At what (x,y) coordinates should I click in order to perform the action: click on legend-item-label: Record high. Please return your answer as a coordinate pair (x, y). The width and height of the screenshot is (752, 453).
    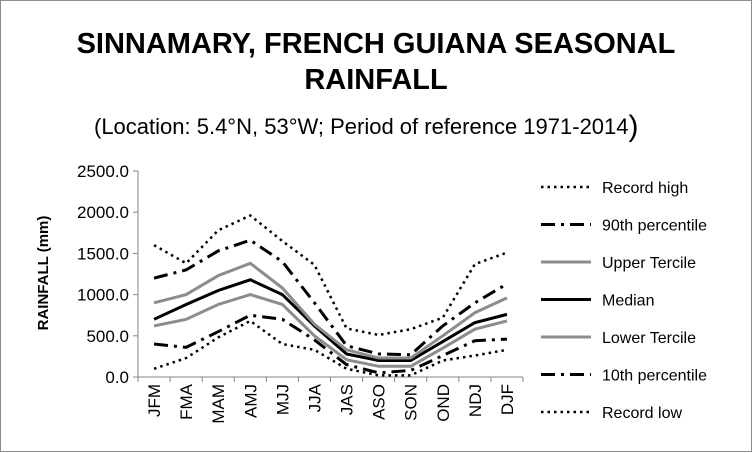
    Looking at the image, I should click on (645, 188).